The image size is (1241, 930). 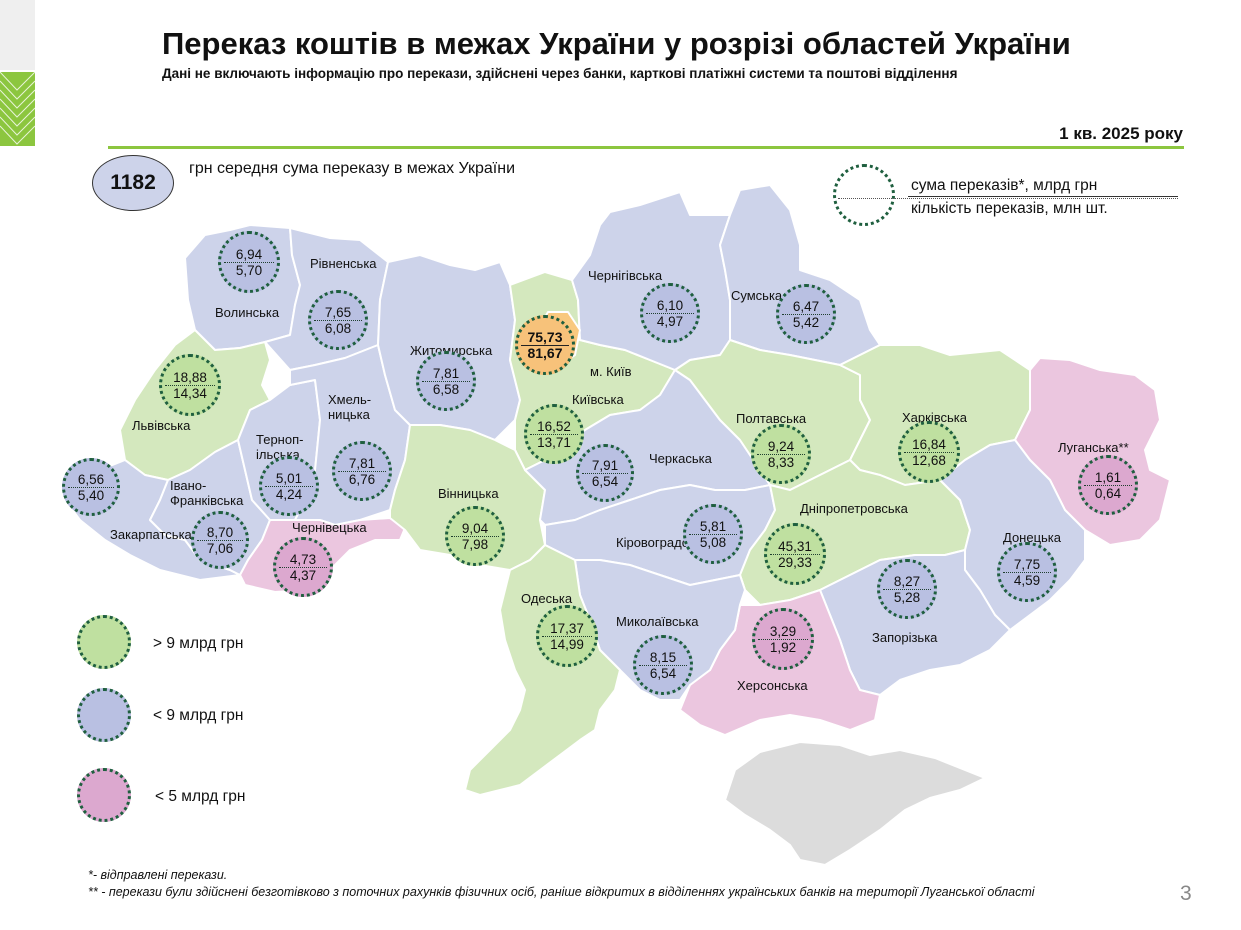 I want to click on region-sum-kyiv_city: 75,73, so click(x=545, y=336).